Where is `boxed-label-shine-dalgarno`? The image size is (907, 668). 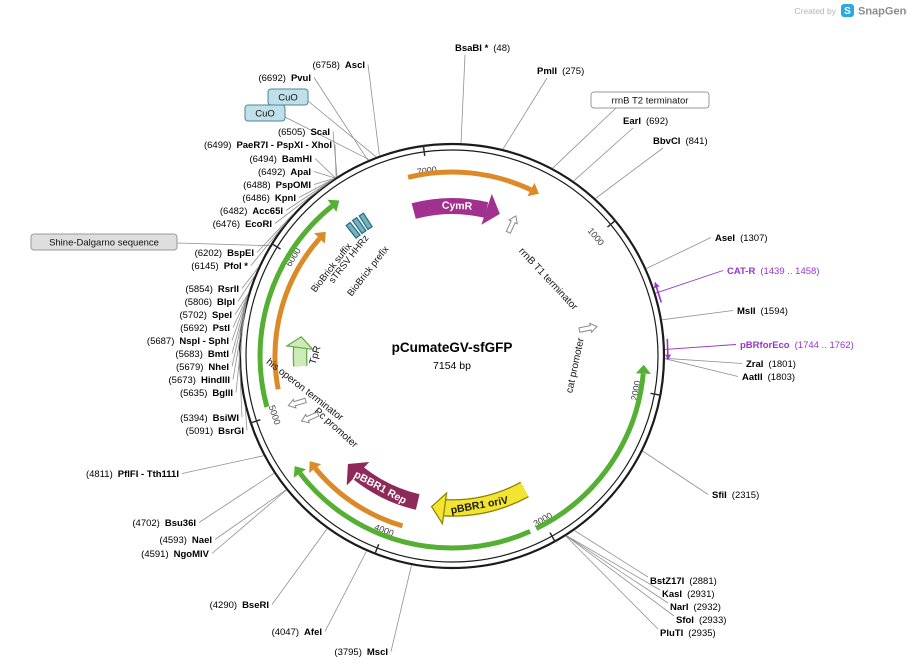
boxed-label-shine-dalgarno is located at coordinates (104, 242).